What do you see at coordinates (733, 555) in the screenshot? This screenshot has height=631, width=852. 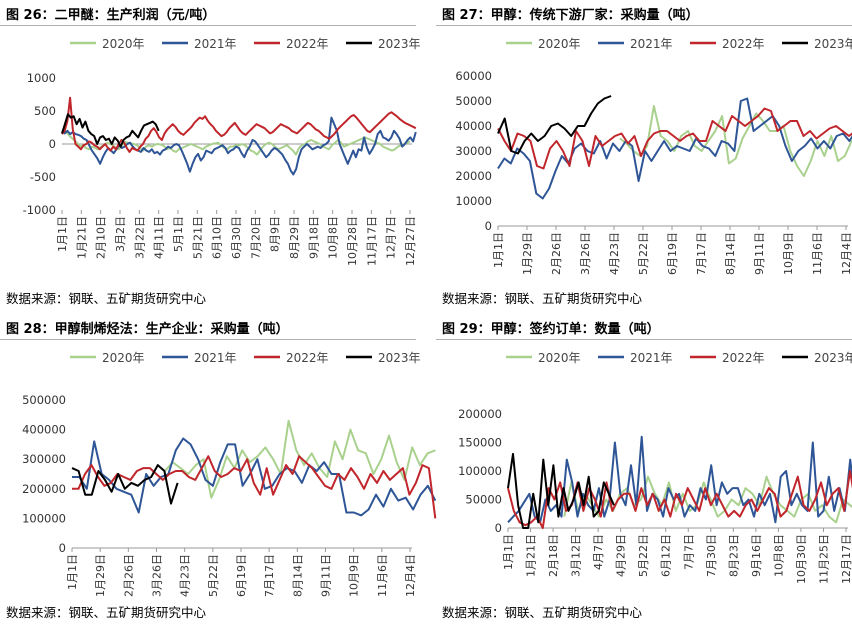 I see `x-tick-label: 8月23日` at bounding box center [733, 555].